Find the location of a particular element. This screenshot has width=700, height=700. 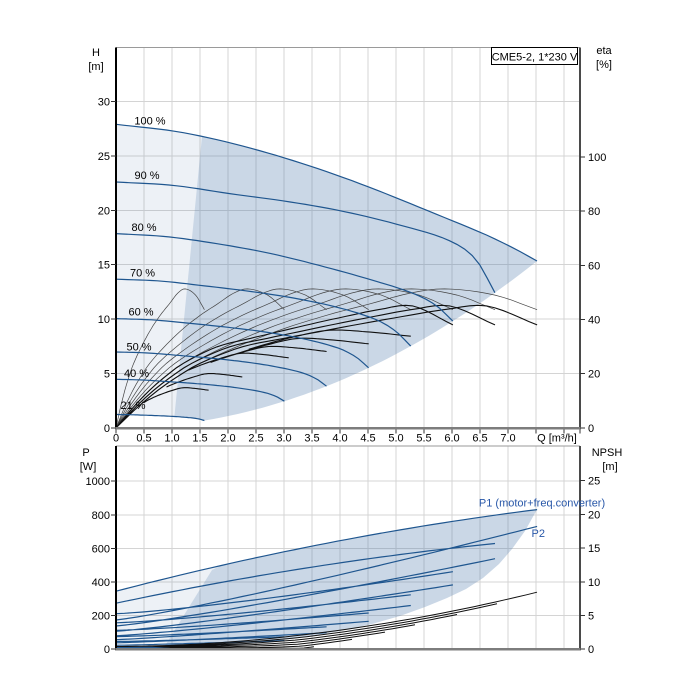

svg-text: 5.5 is located at coordinates (423, 439).